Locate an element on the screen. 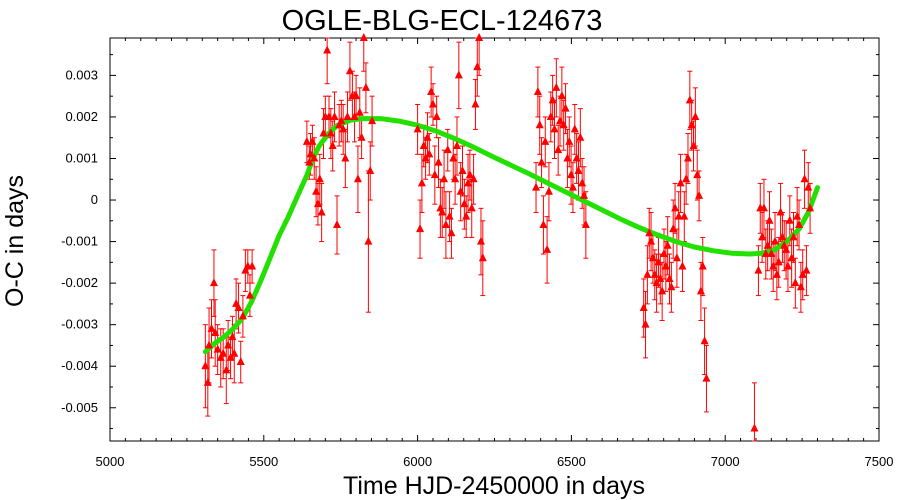 This screenshot has width=900, height=500. y-tick-label: -0.003 is located at coordinates (79, 324).